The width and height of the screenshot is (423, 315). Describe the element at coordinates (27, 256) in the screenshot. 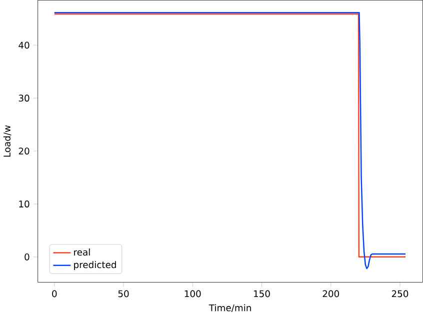

I see `y-tick-label: 0` at that location.